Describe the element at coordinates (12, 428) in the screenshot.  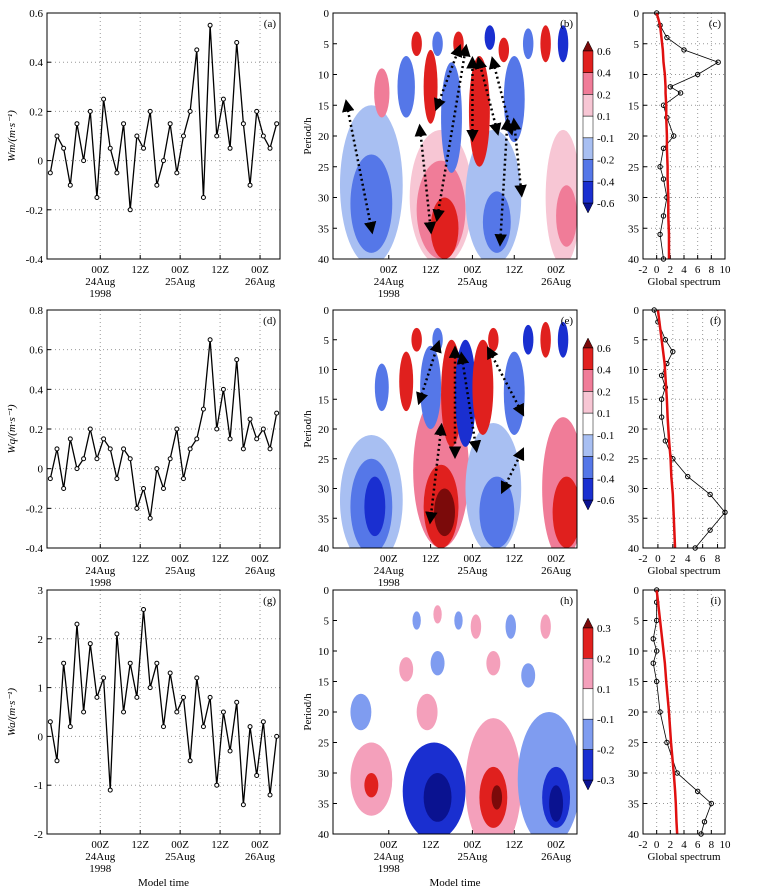
I see `y-axis-label: Wq/(m·s⁻¹)` at that location.